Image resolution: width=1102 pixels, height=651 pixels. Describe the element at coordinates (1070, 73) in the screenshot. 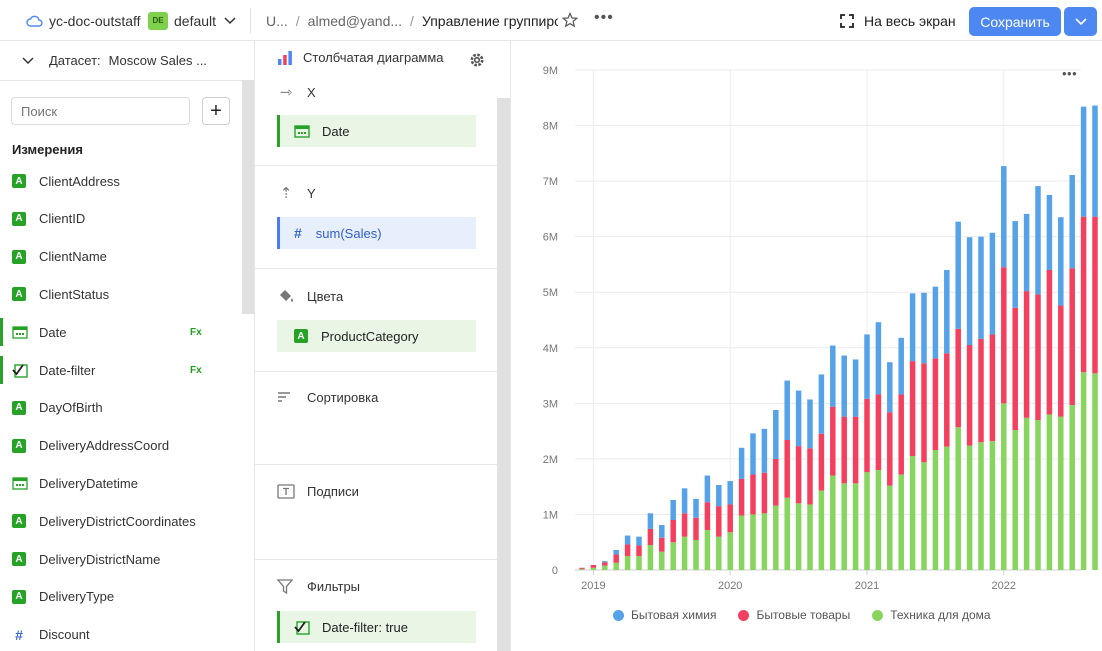

I see `chart-menu-icon: •••` at that location.